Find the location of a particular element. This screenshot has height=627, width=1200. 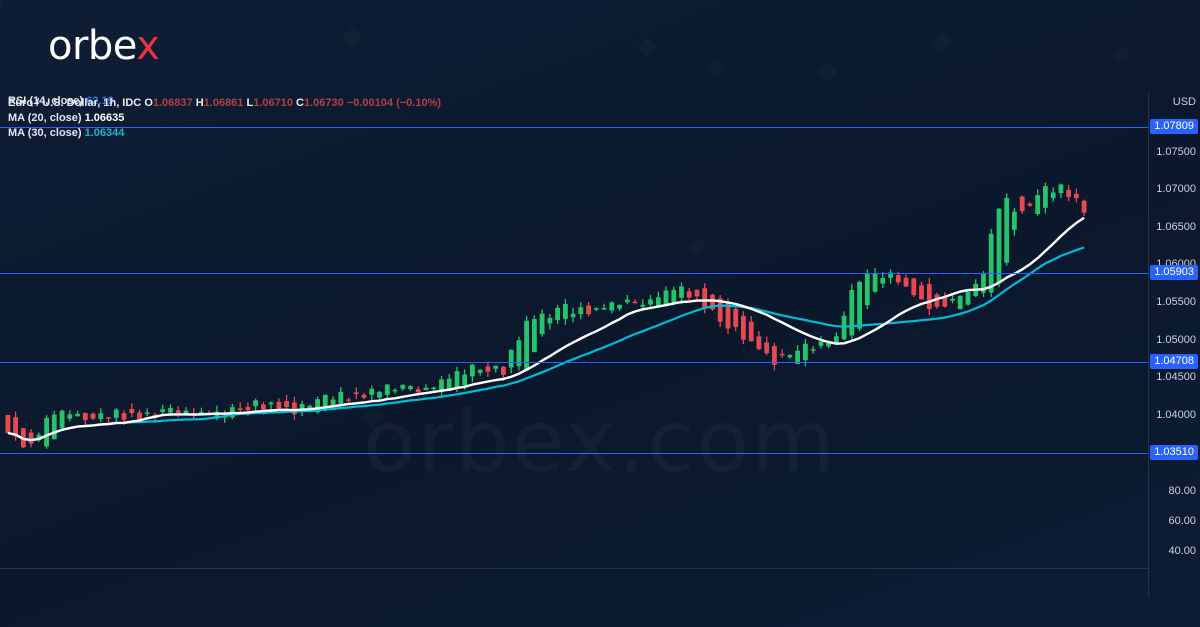

logo-text-main: orbe is located at coordinates (92, 46).